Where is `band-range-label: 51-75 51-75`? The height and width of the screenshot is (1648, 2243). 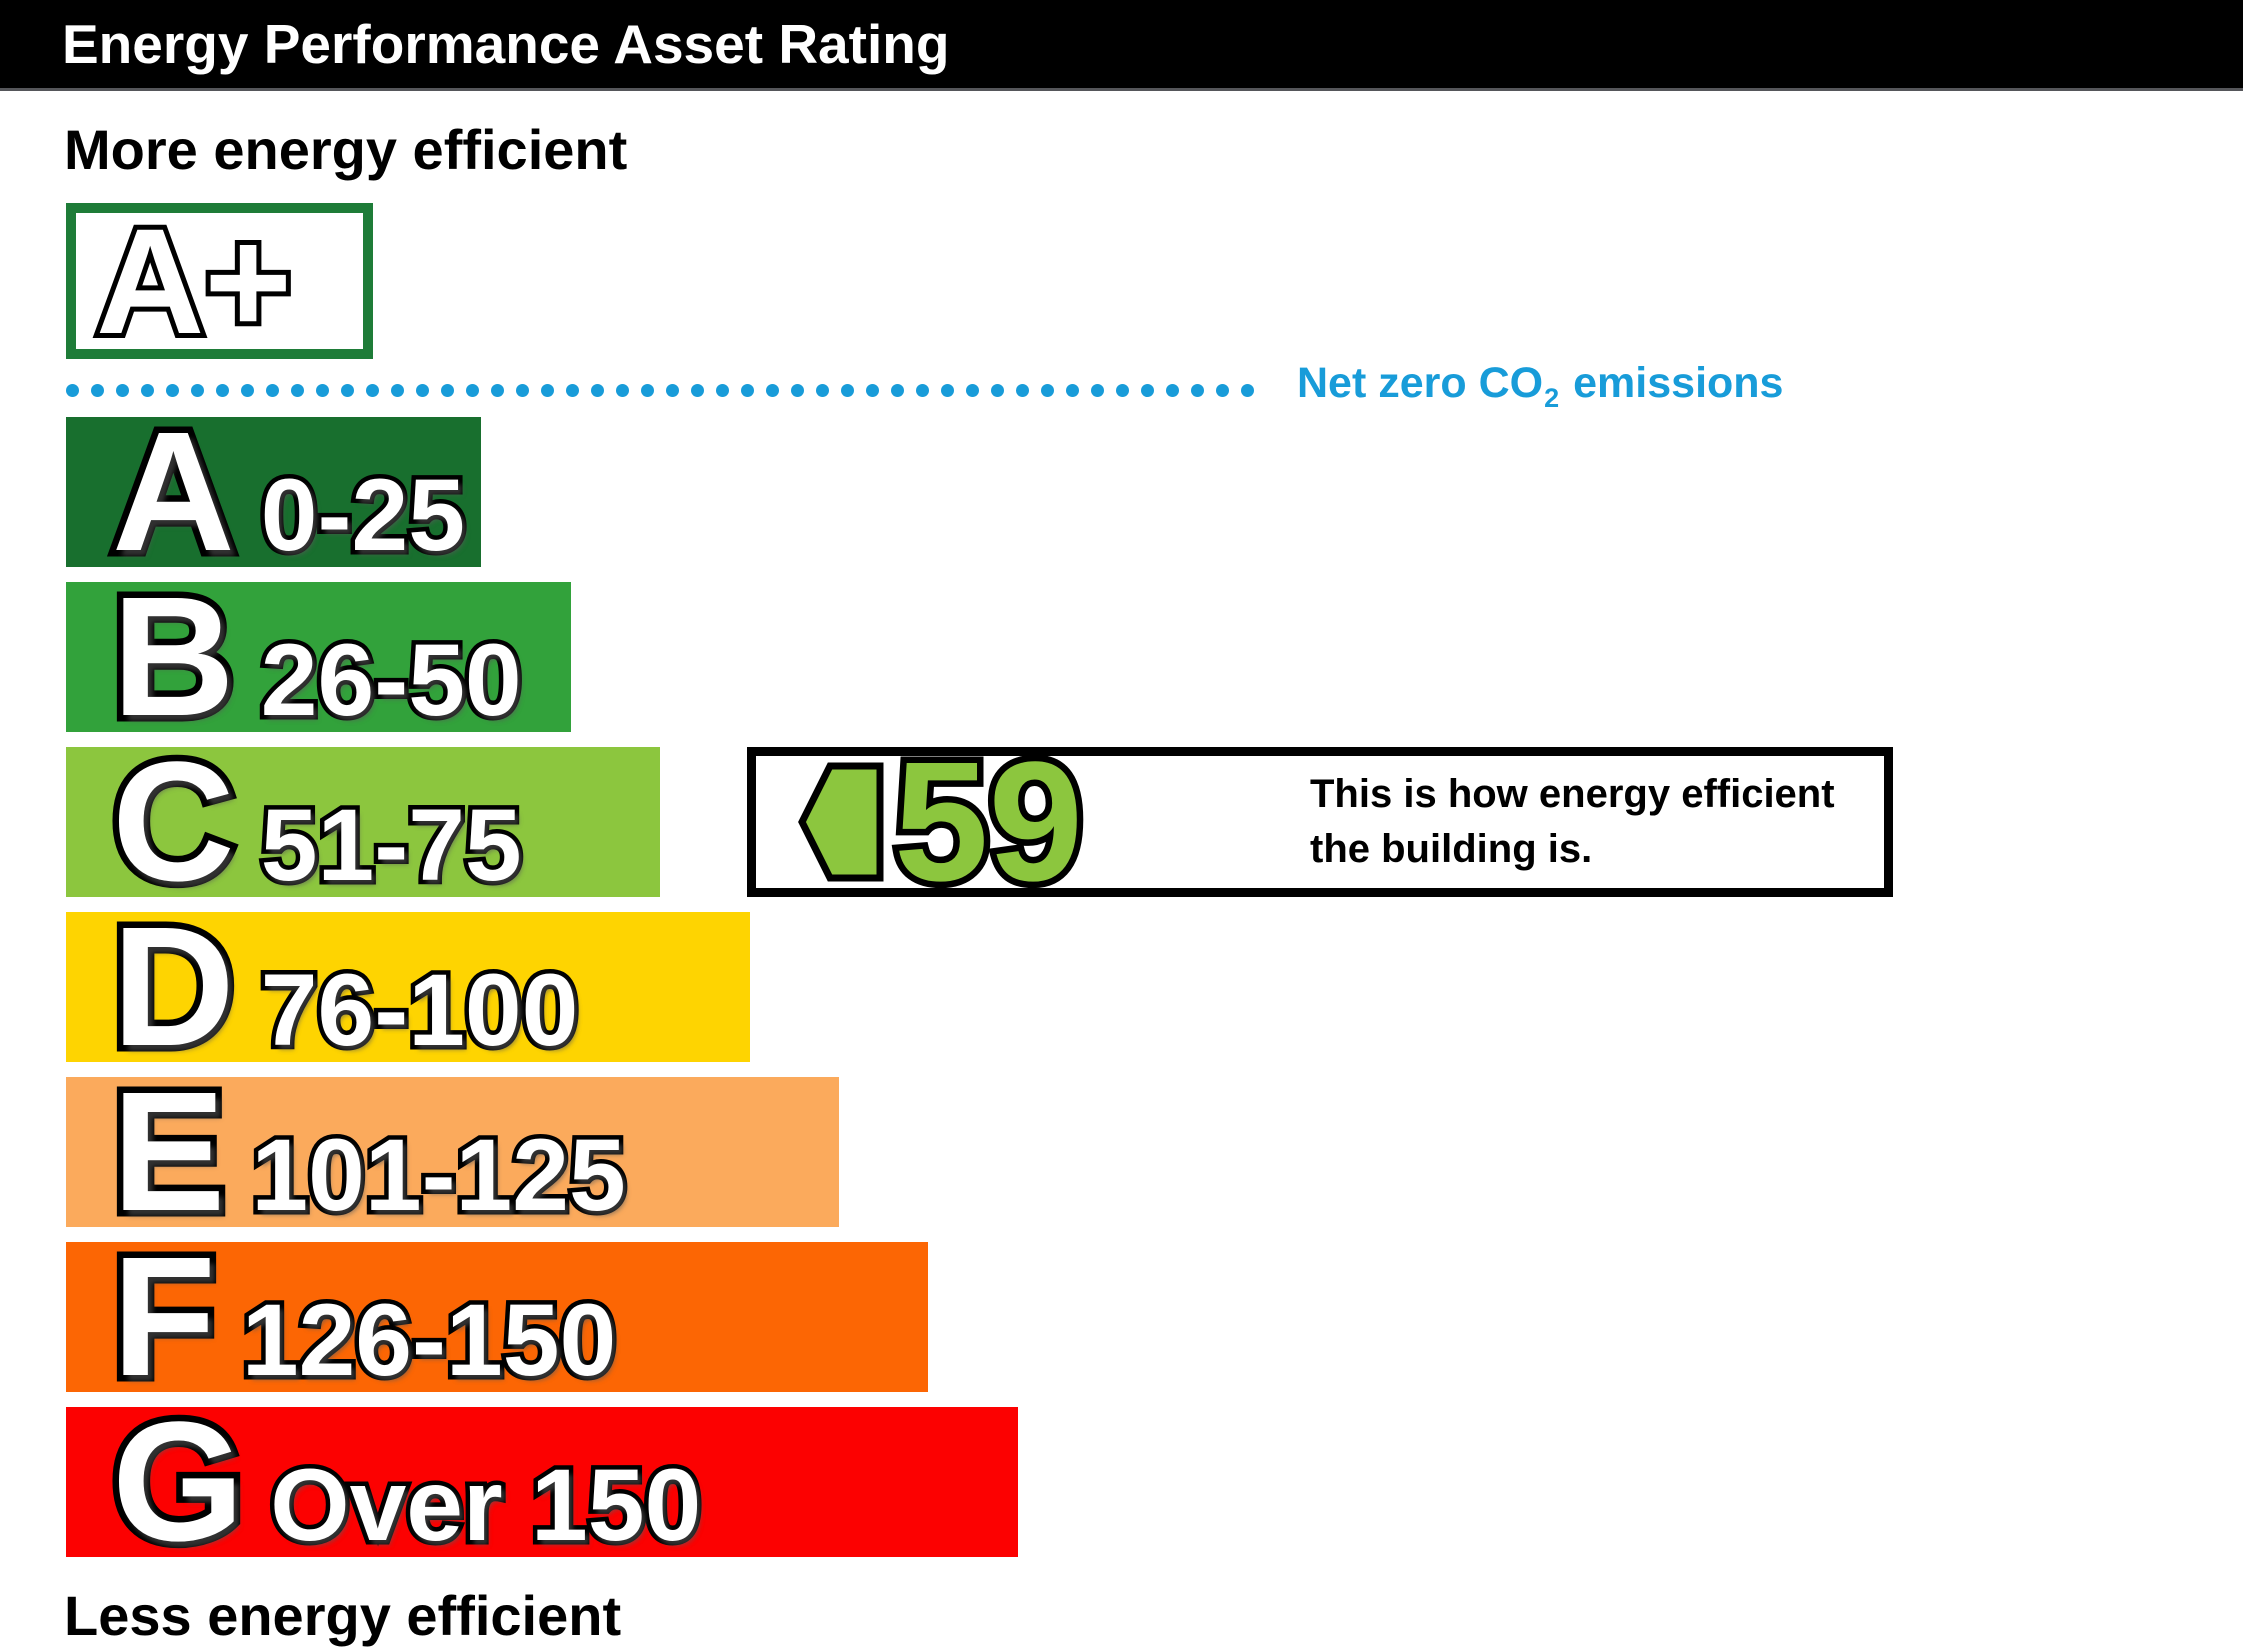 band-range-label: 51-75 51-75 is located at coordinates (391, 845).